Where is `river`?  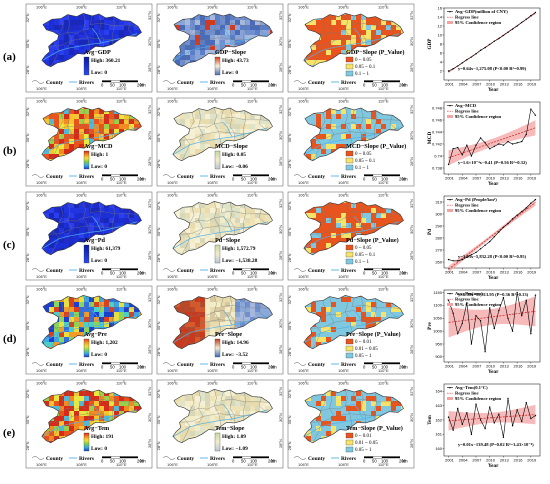
river is located at coordinates (227, 36).